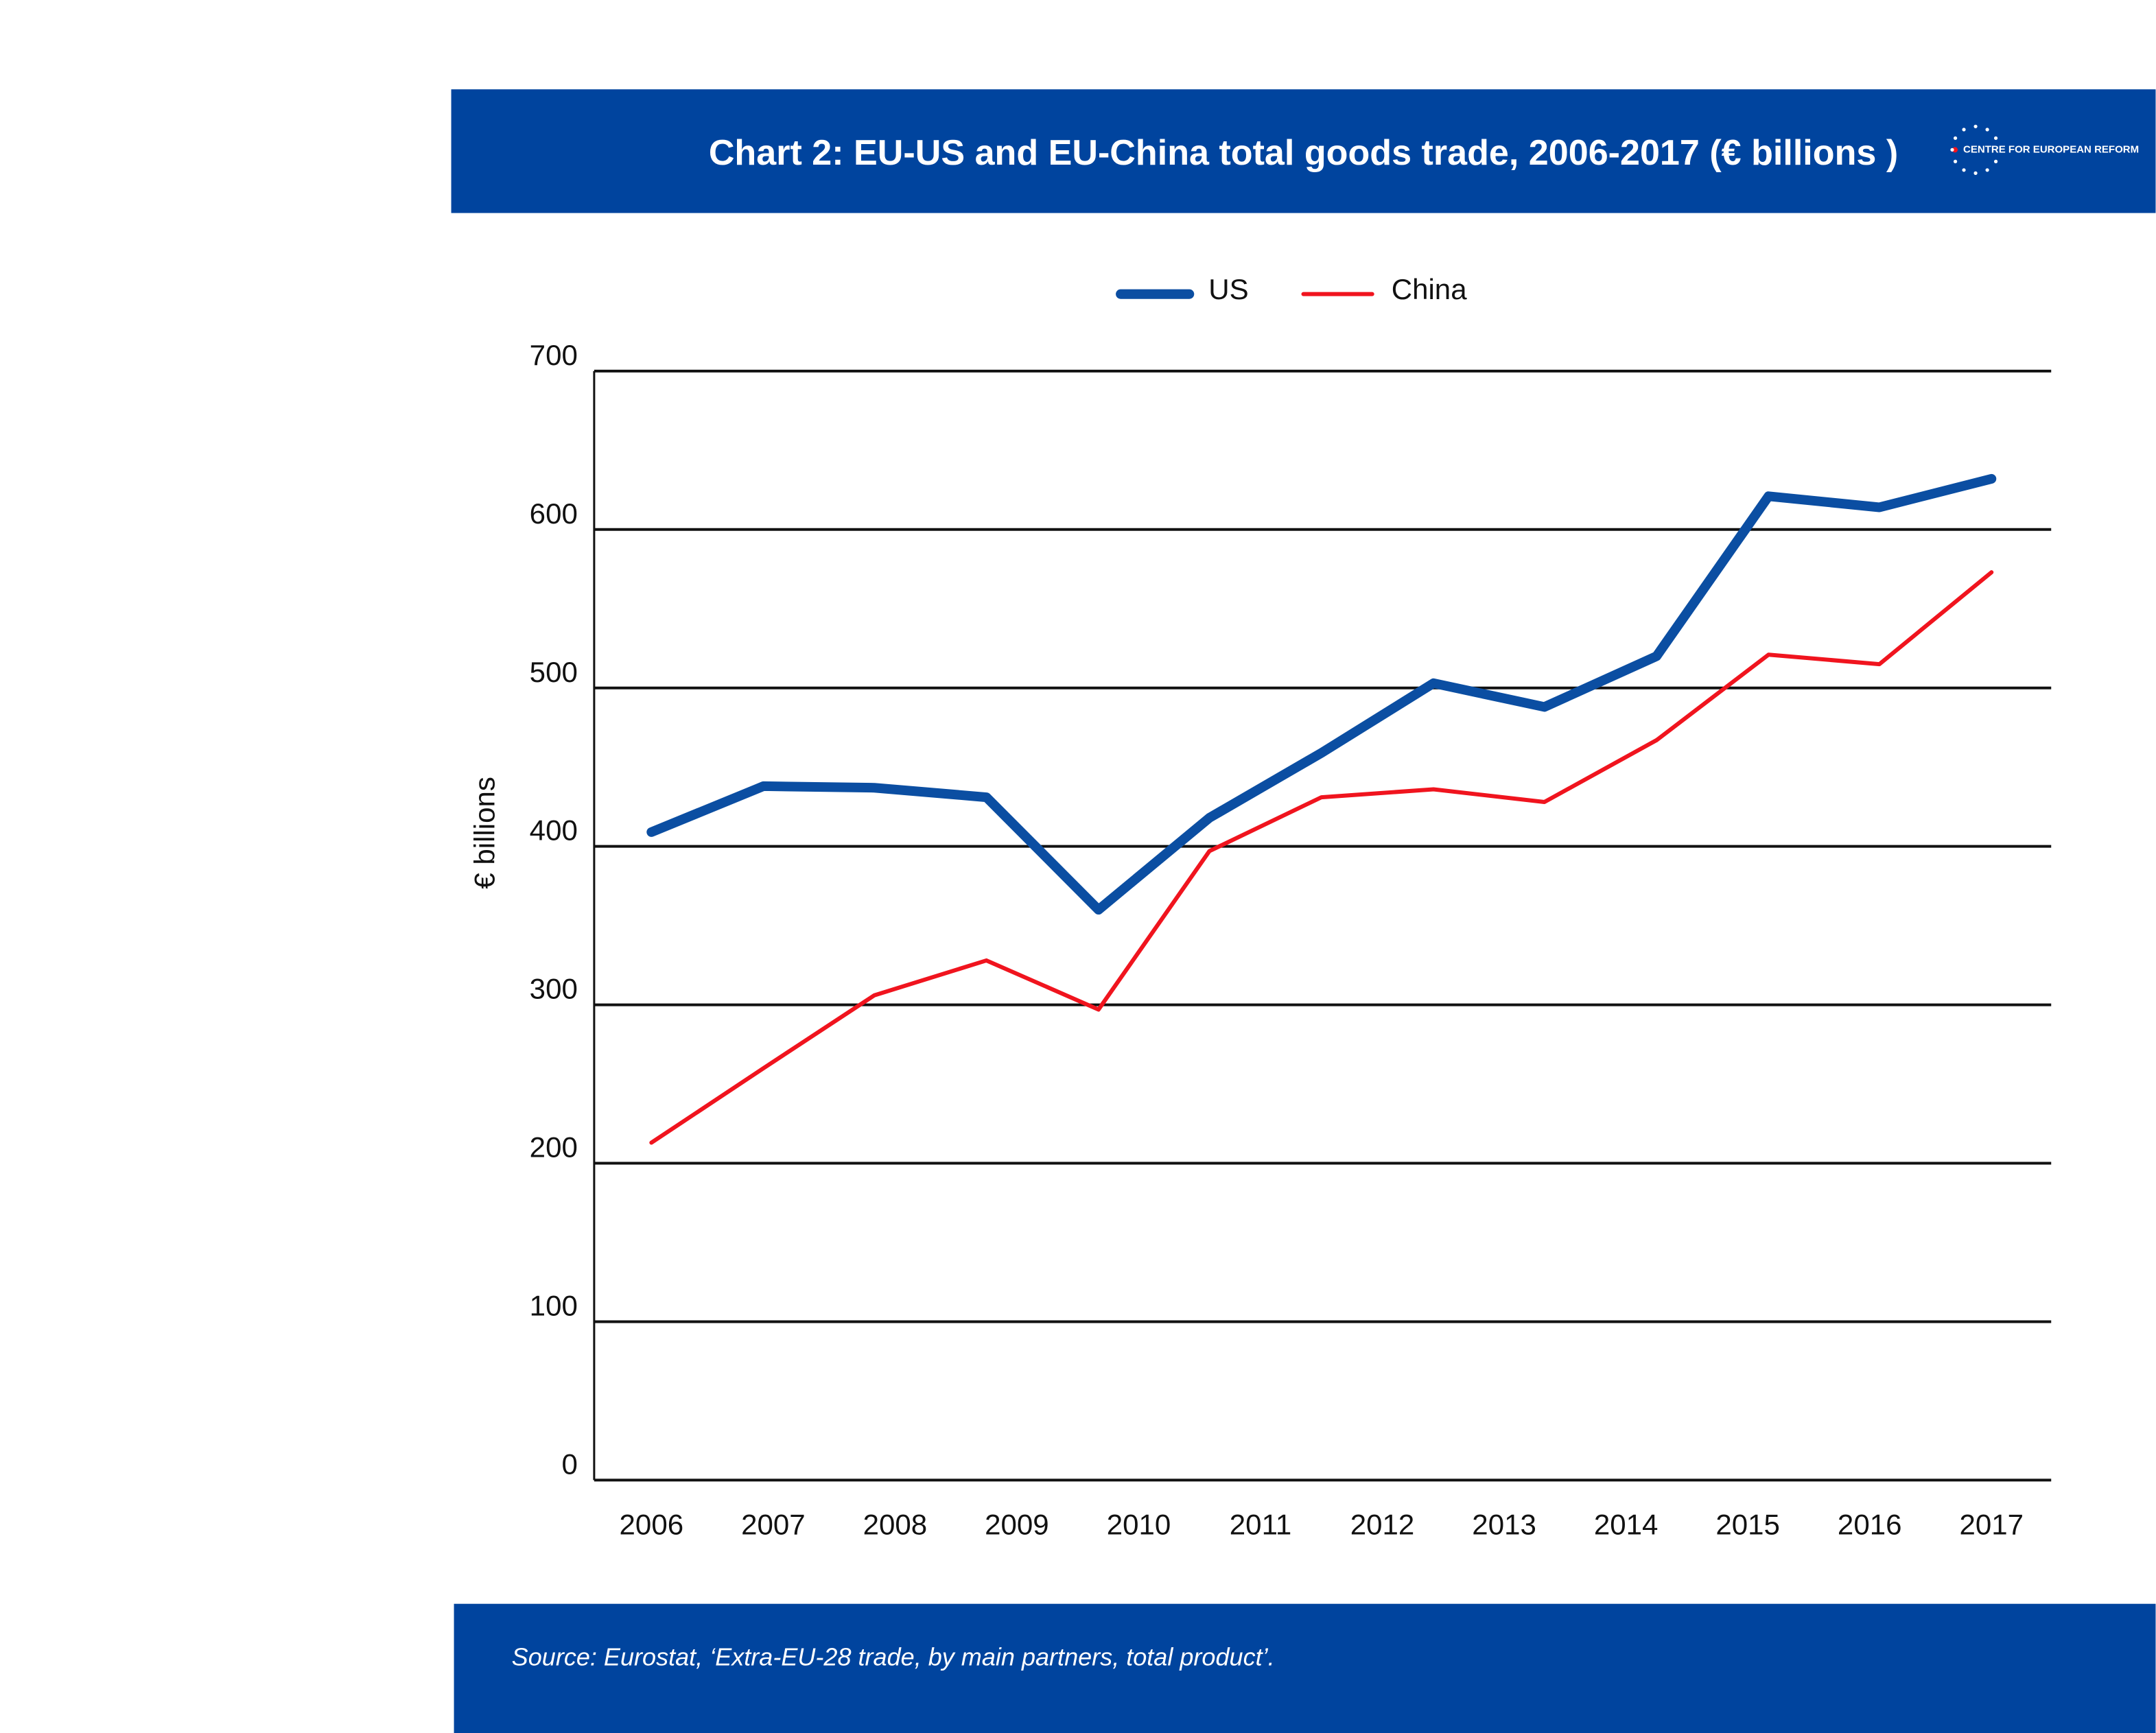 This screenshot has width=2156, height=1733. I want to click on y-tick-label: 500, so click(554, 672).